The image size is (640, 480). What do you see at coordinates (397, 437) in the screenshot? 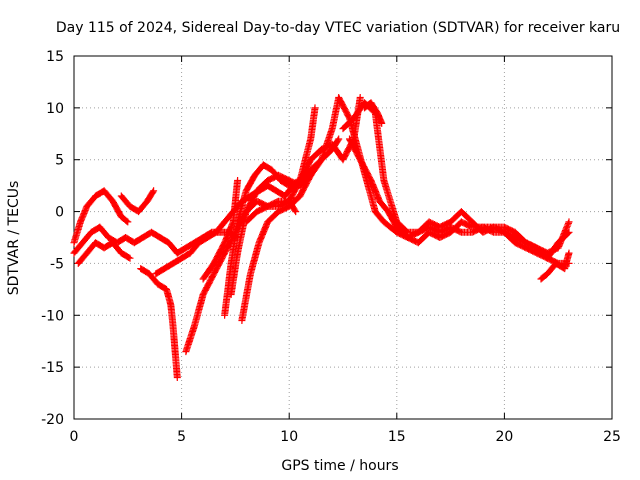
I see `x-tick-label: 15` at bounding box center [397, 437].